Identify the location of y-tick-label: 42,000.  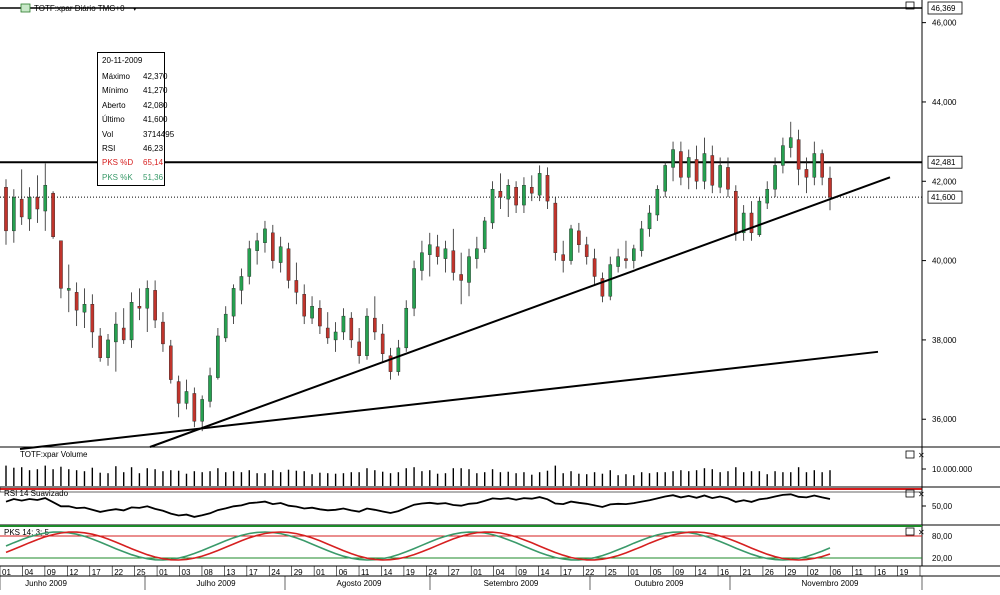
(944, 181).